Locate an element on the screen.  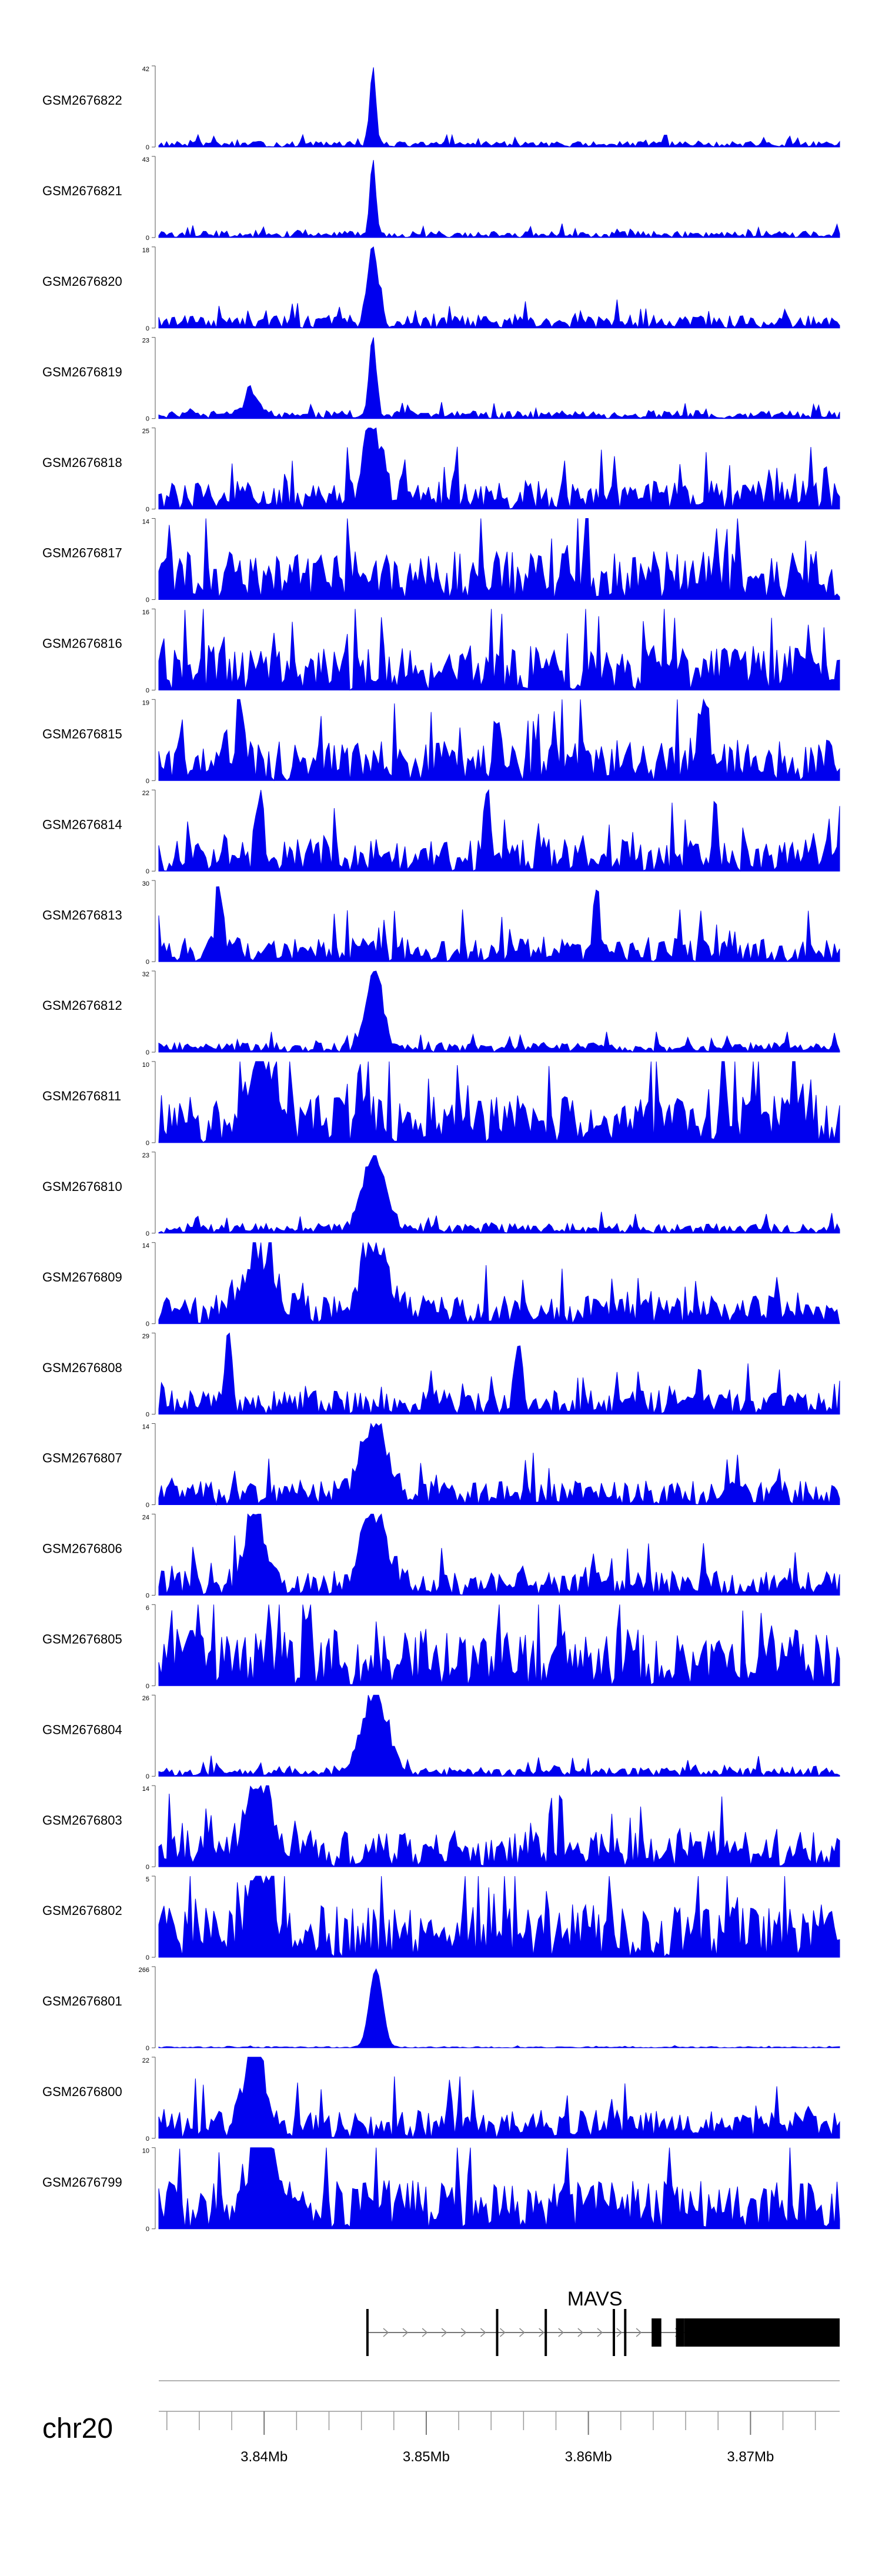
y-max-label: 19 is located at coordinates (145, 702).